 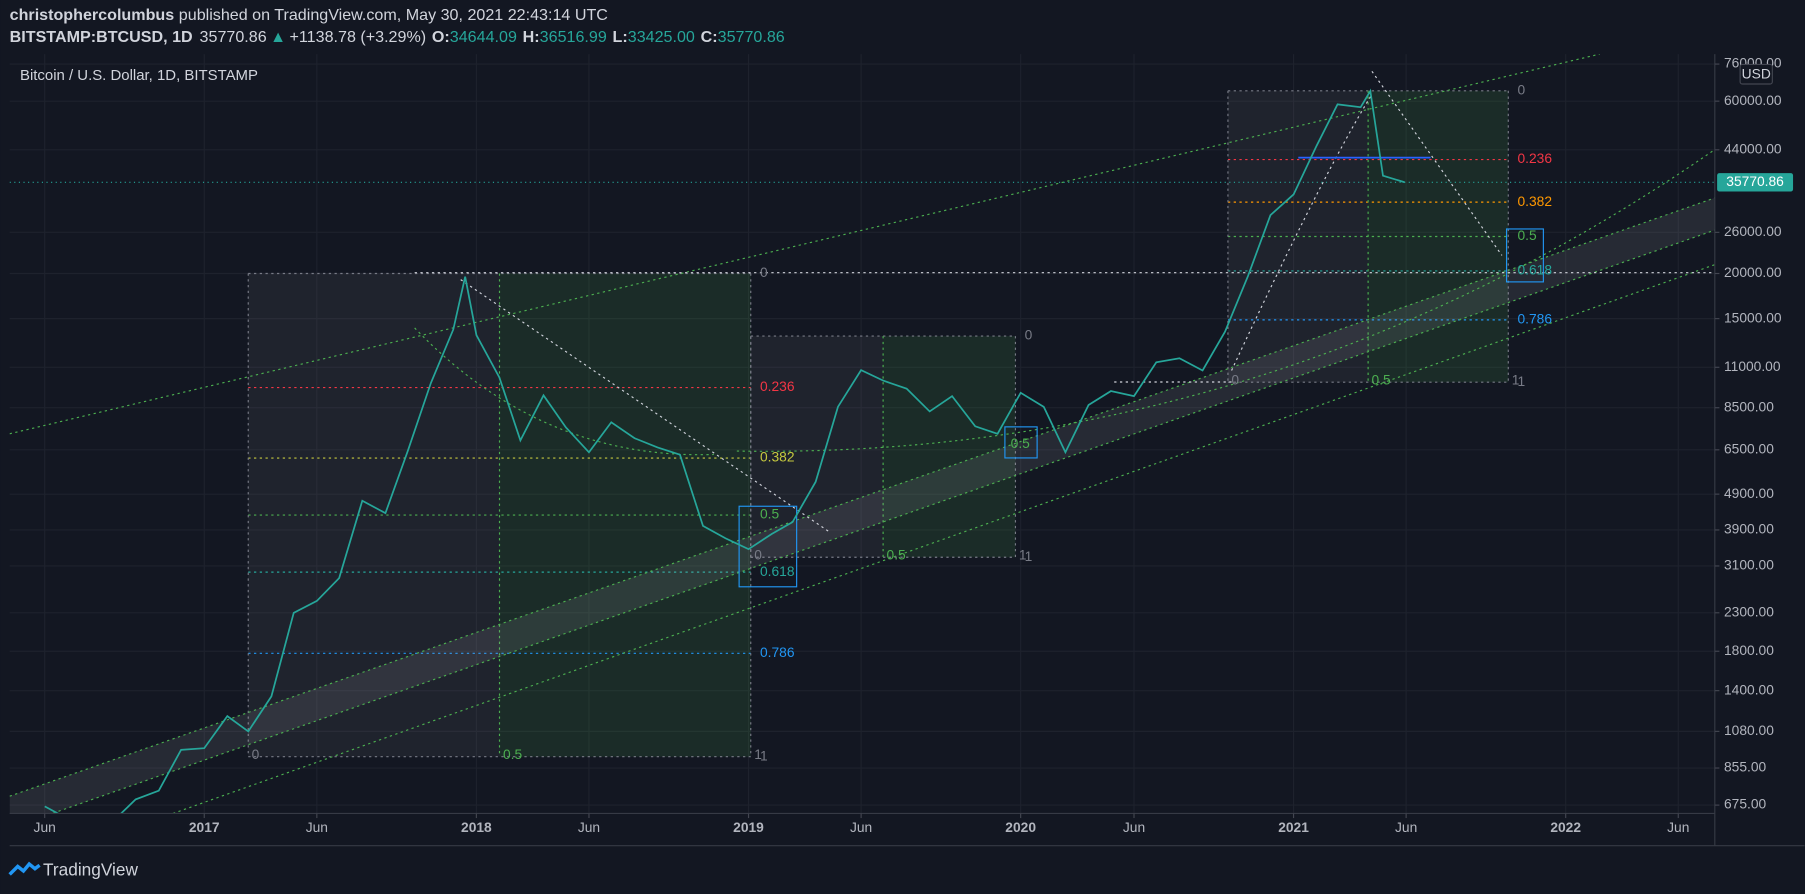 I want to click on currency: USD, so click(x=1756, y=73).